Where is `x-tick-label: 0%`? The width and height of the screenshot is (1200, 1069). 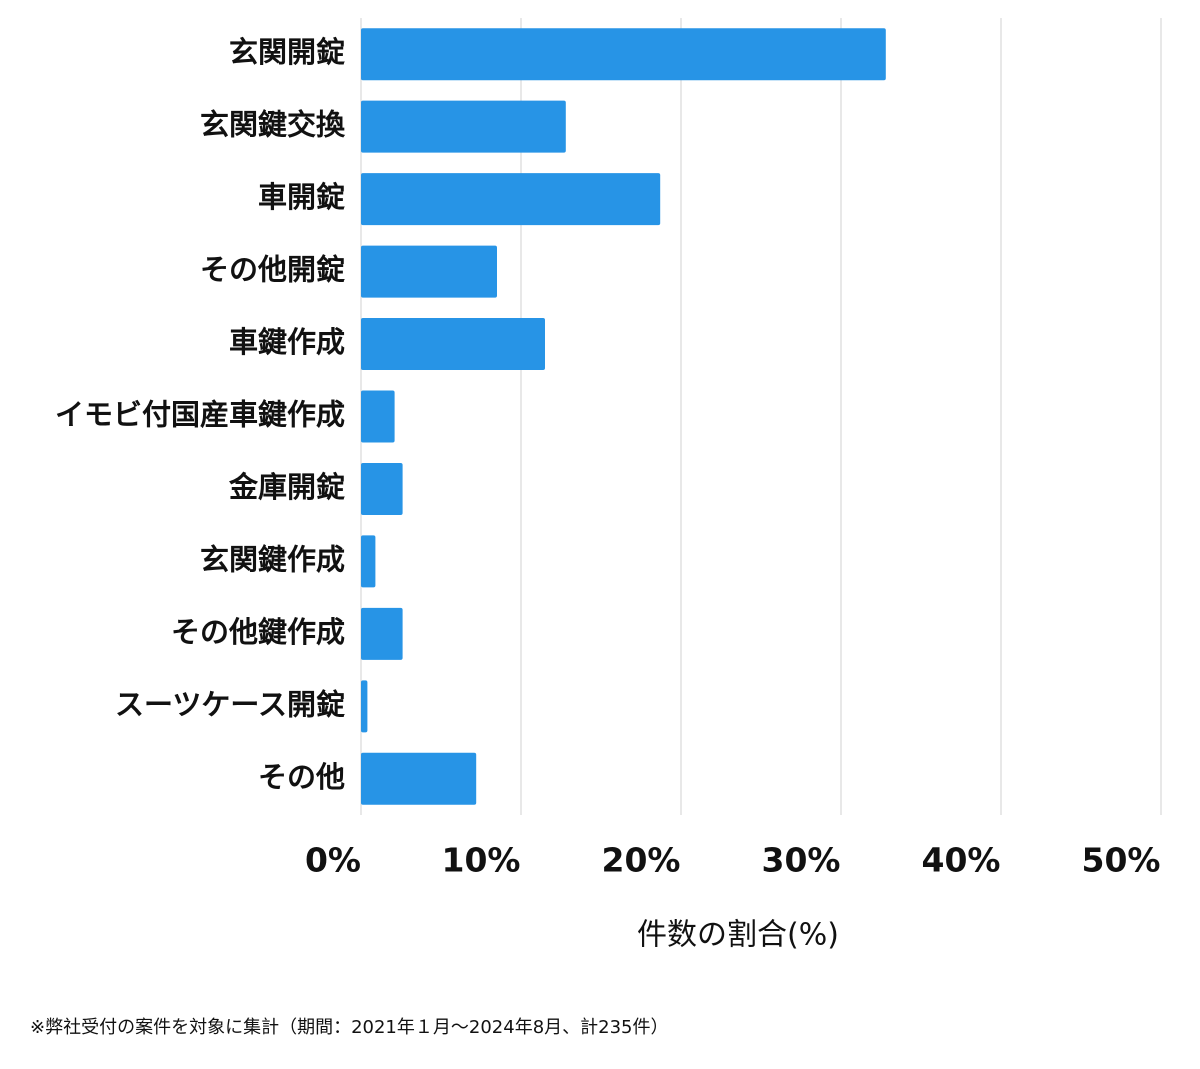 x-tick-label: 0% is located at coordinates (333, 860).